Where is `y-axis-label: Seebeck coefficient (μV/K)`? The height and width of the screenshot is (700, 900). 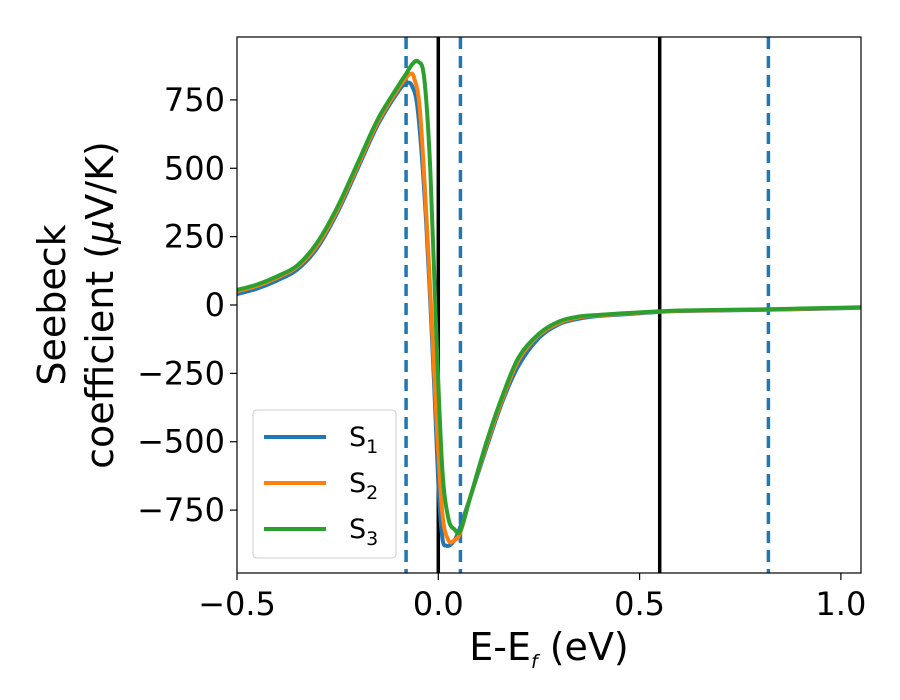
y-axis-label: Seebeck coefficient (μV/K) is located at coordinates (76, 305).